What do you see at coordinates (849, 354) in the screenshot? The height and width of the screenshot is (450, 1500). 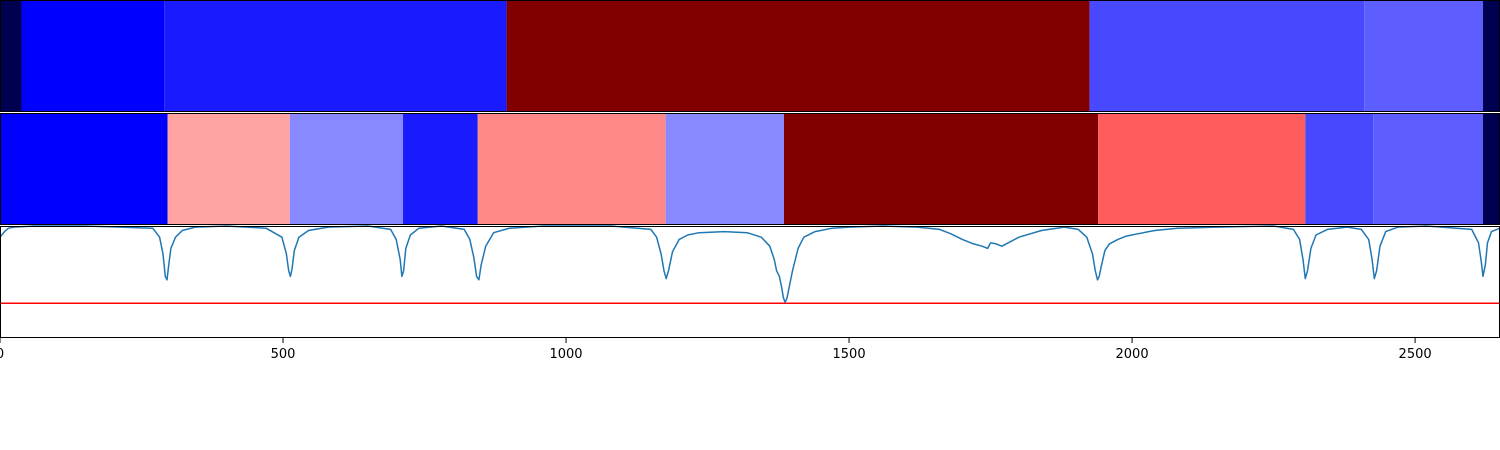 I see `x-tick-label: 1500` at bounding box center [849, 354].